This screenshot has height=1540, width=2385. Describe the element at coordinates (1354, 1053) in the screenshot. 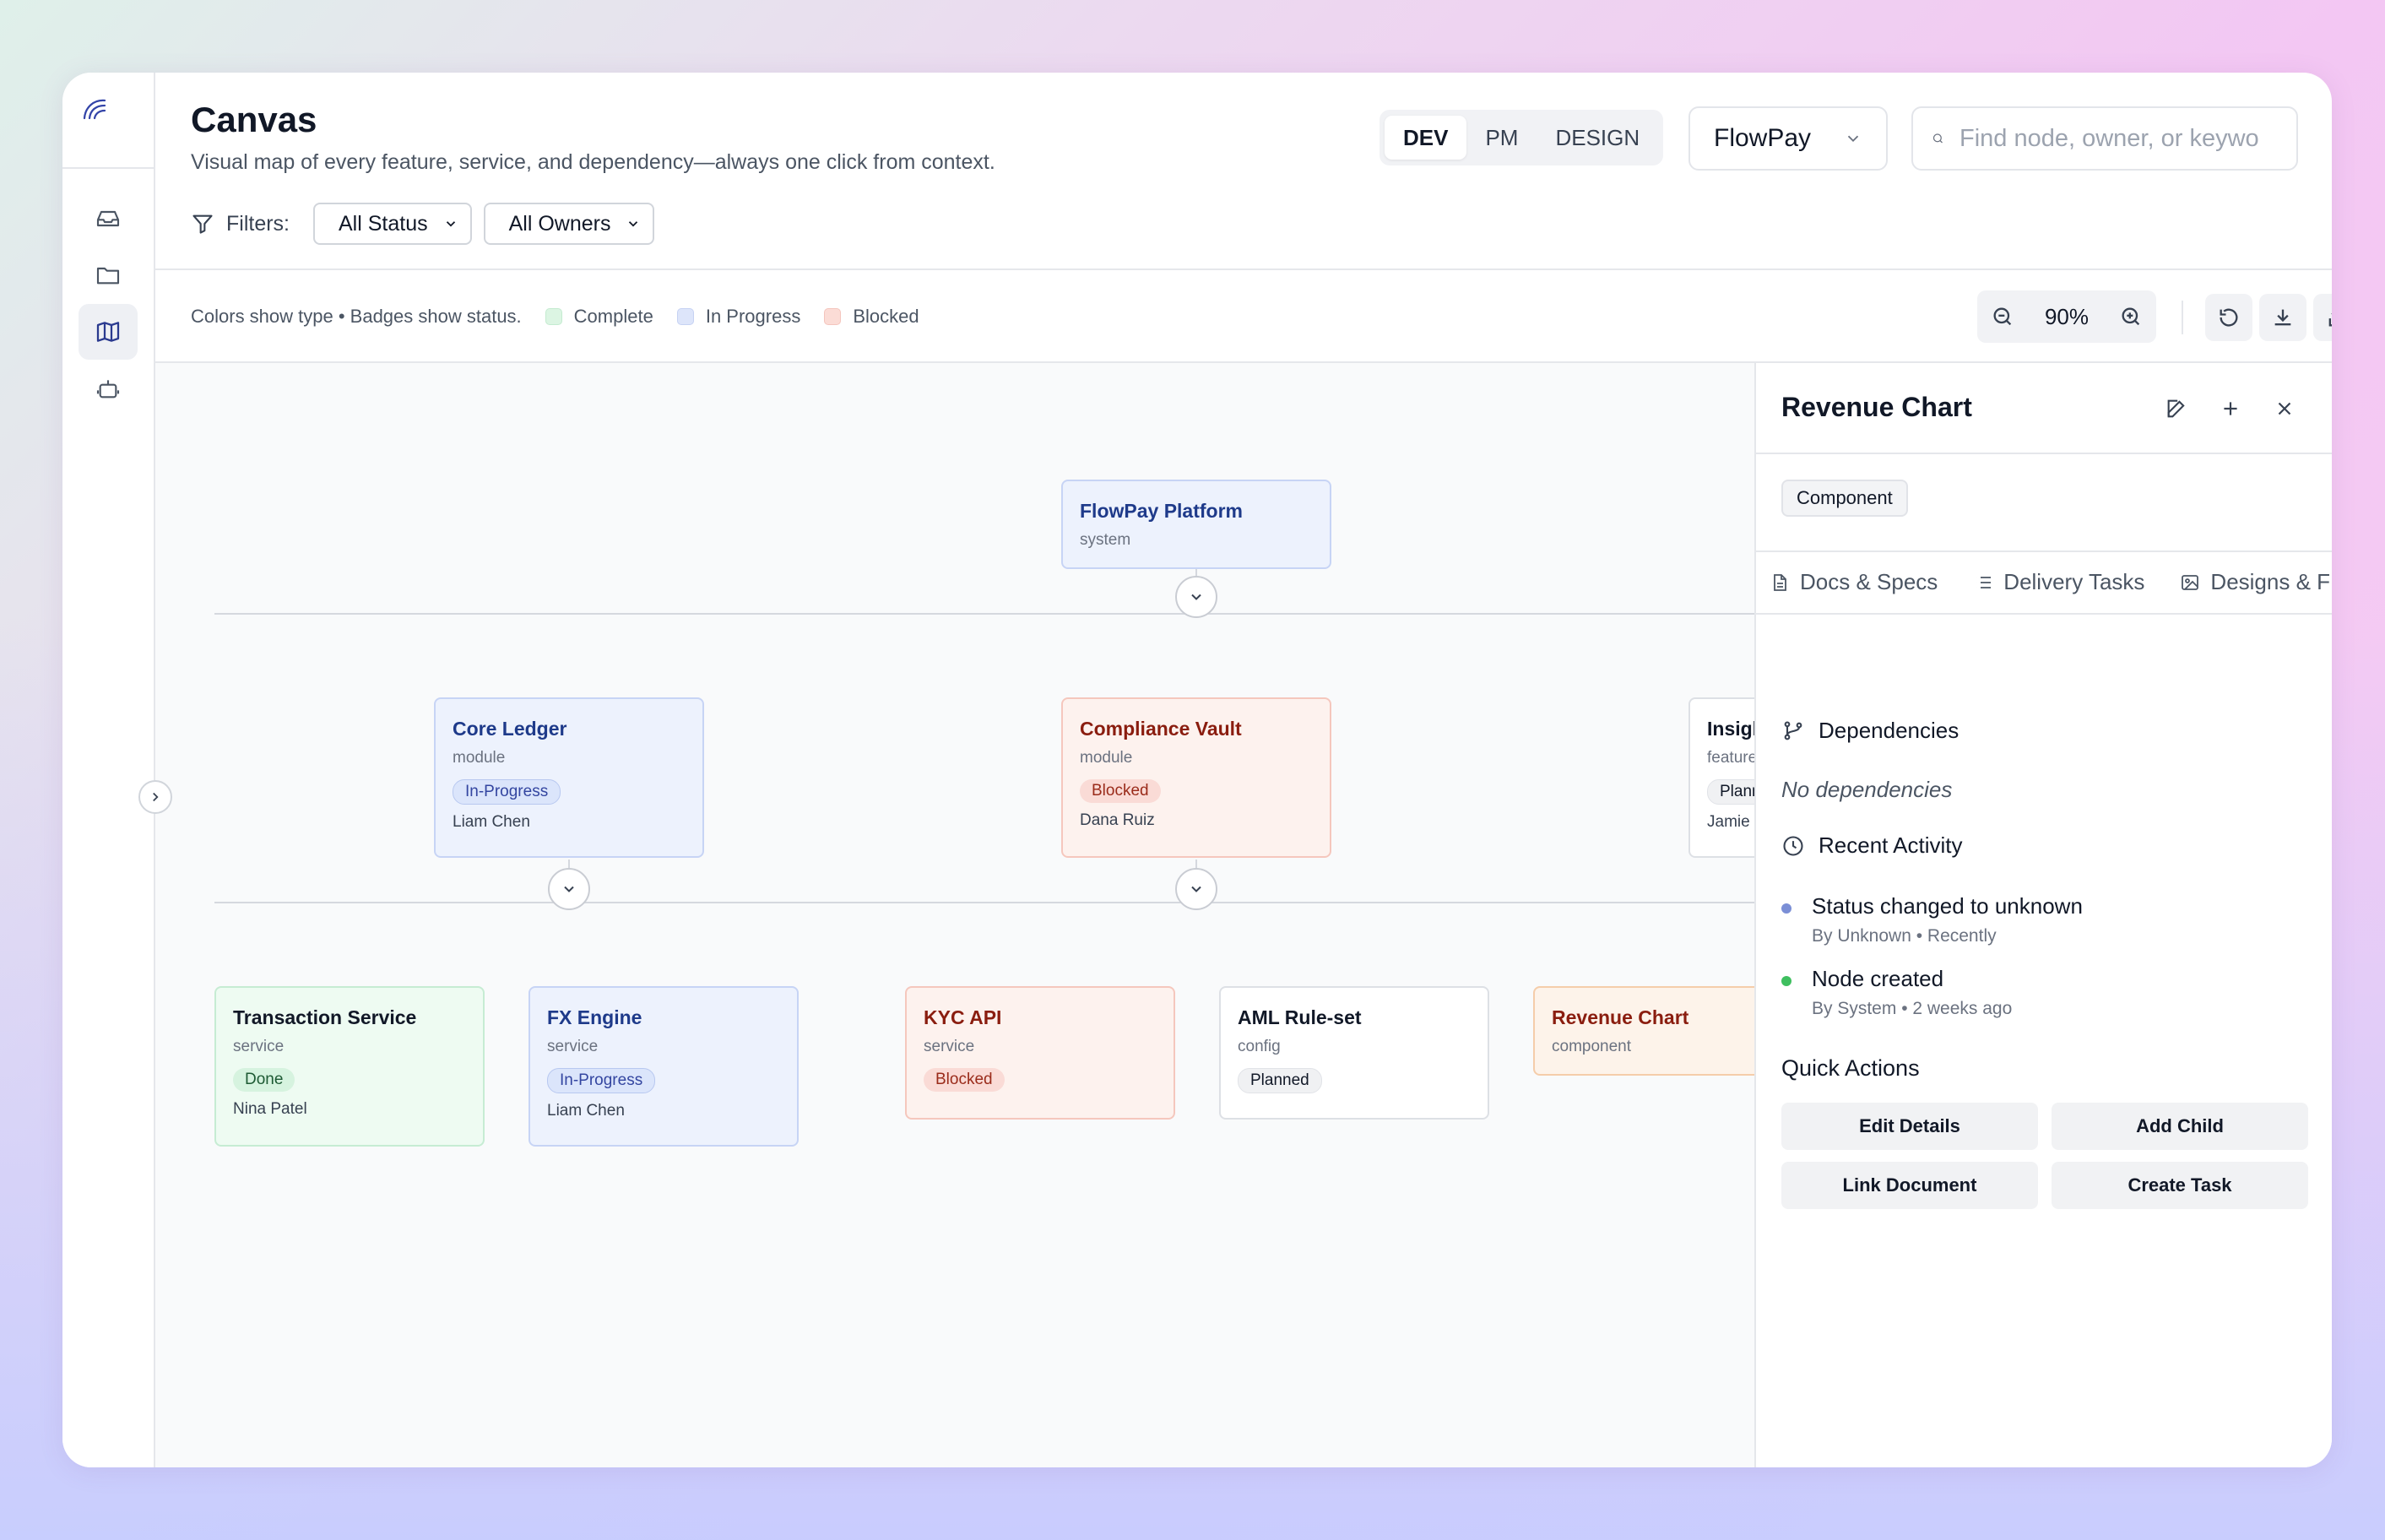

I see `node-aml-ruleset: AML Rule-set config Planned` at that location.